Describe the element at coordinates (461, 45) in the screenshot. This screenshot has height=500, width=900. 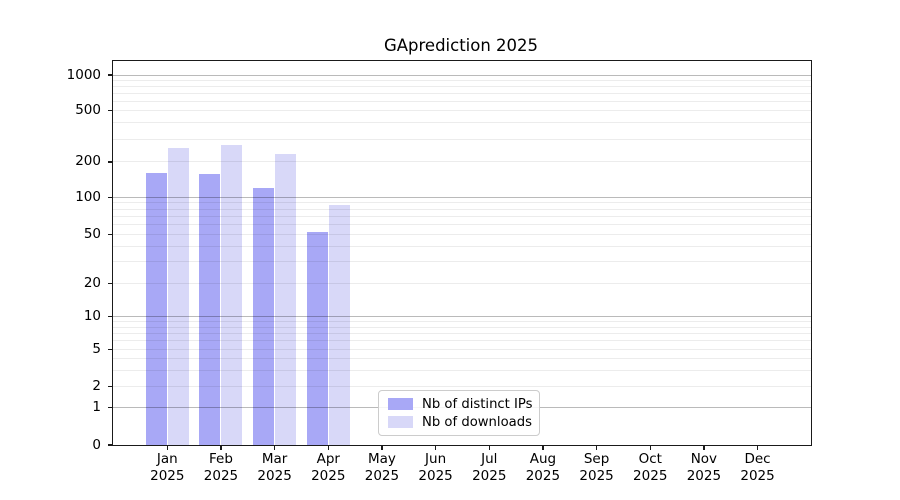
I see `chart-title: GAprediction 2025` at that location.